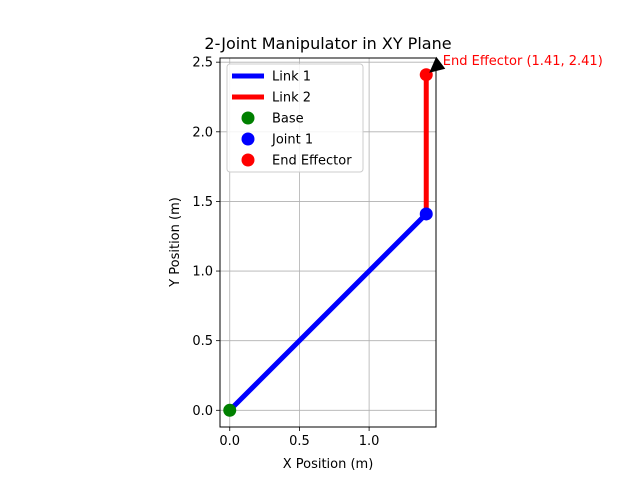 This screenshot has height=480, width=640. Describe the element at coordinates (202, 63) in the screenshot. I see `y-tick-label: 2.5` at that location.